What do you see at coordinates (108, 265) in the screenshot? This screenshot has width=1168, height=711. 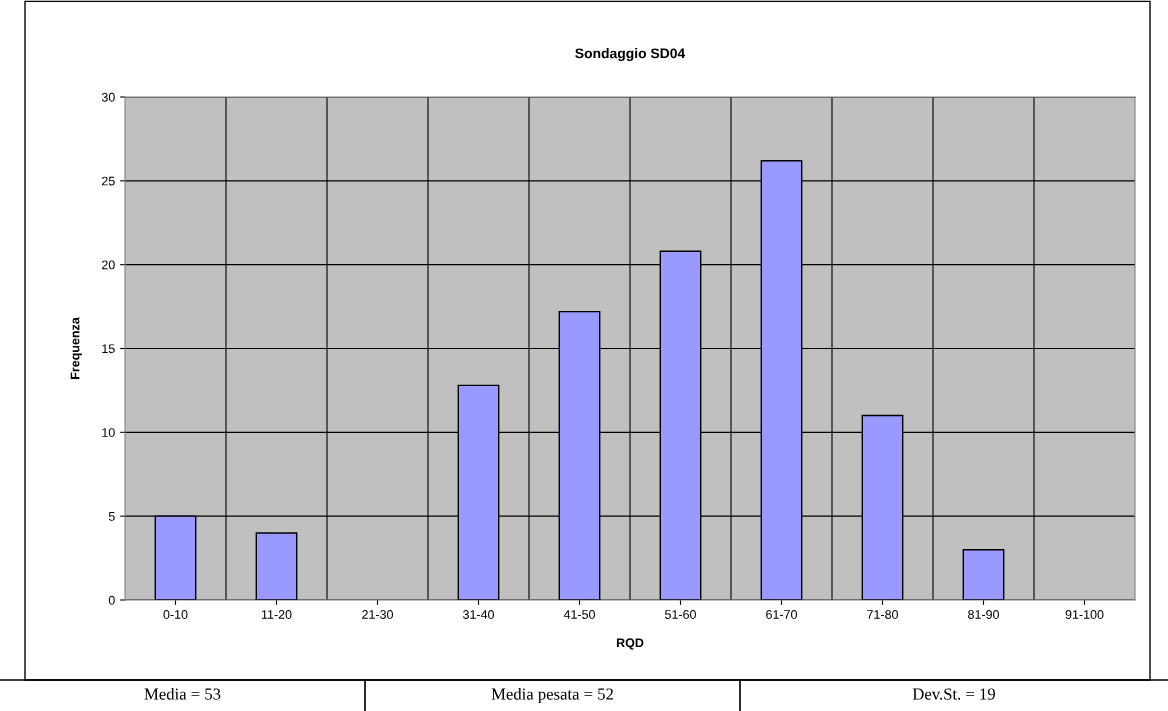 I see `y-tick-label: 20` at bounding box center [108, 265].